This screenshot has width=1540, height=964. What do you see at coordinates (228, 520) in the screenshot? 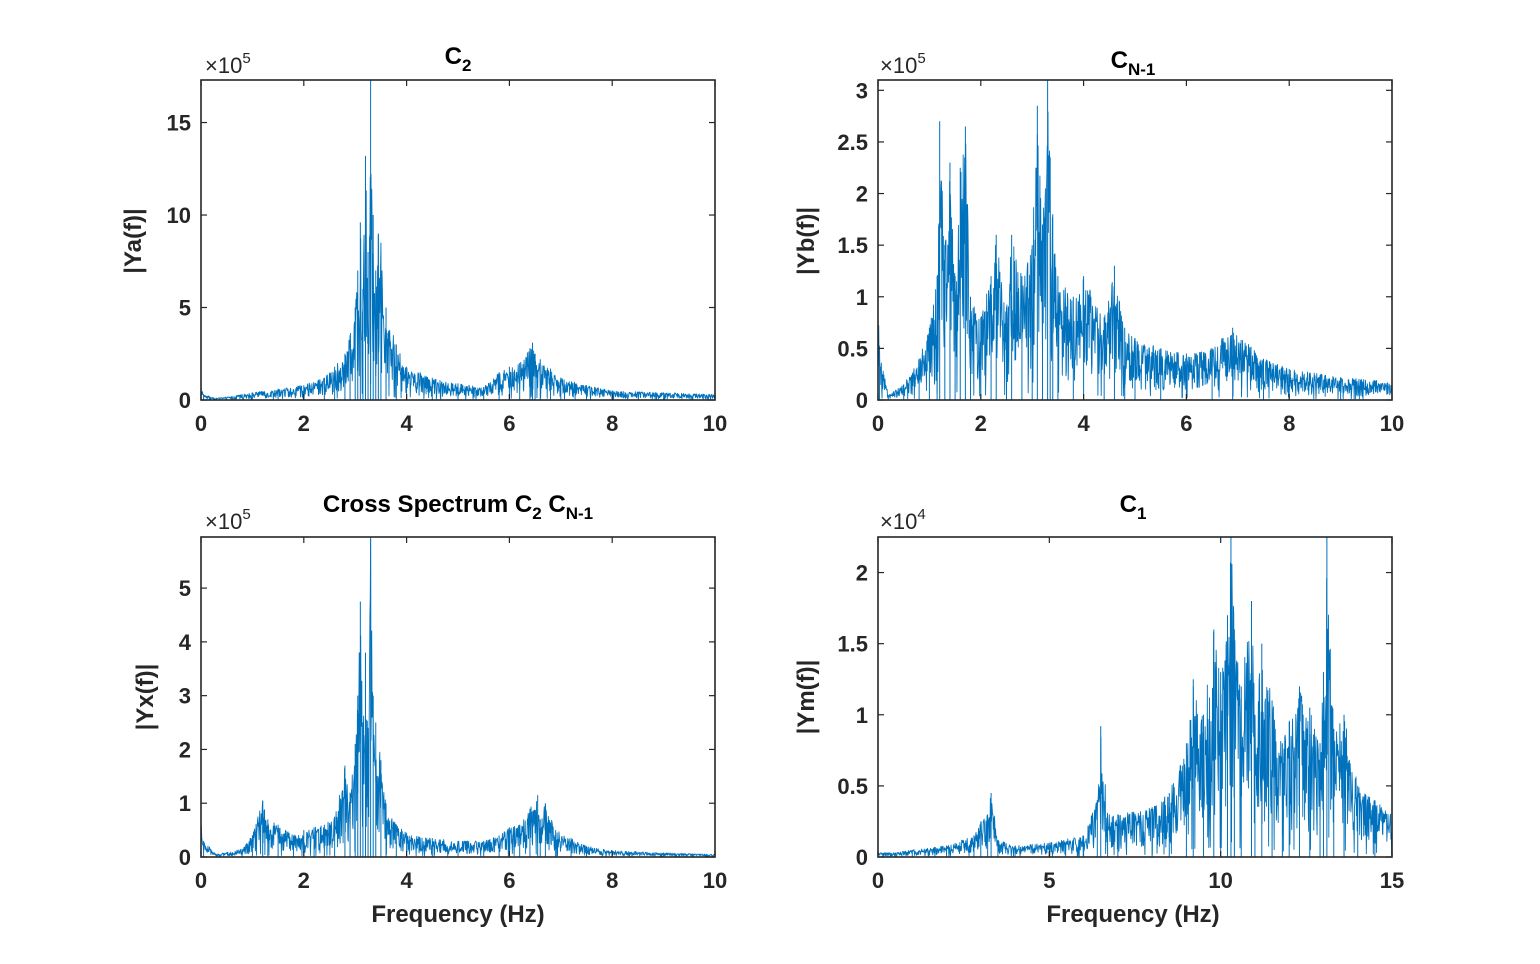
I see `subplot-yx-exponent: ×10⁵` at bounding box center [228, 520].